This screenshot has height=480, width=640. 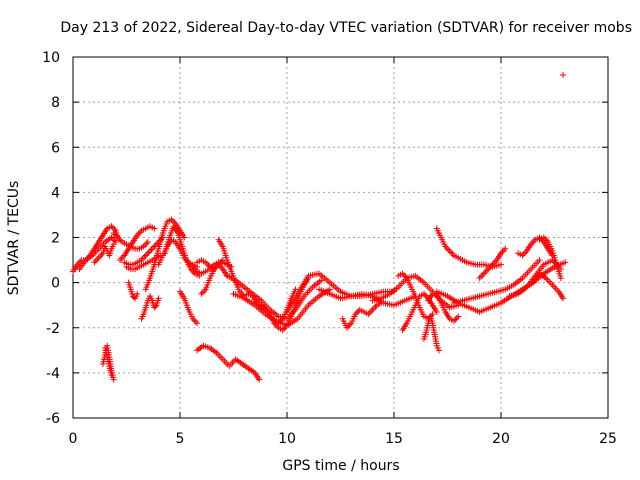 I want to click on y-tick-label: -4, so click(x=53, y=374).